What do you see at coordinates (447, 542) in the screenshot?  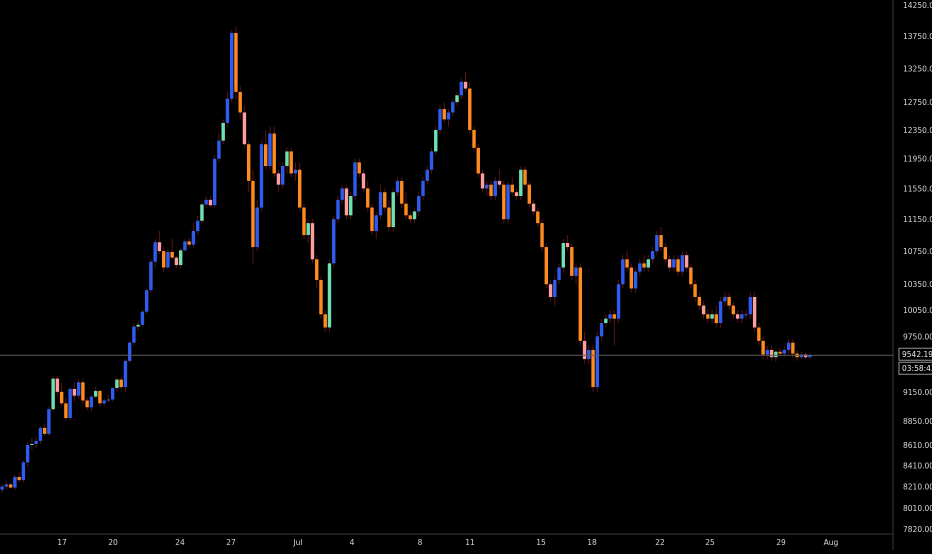 I see `time-axis: 17 20 24 27 Jul 4 8 11 15 18 22 25 29 Aug` at bounding box center [447, 542].